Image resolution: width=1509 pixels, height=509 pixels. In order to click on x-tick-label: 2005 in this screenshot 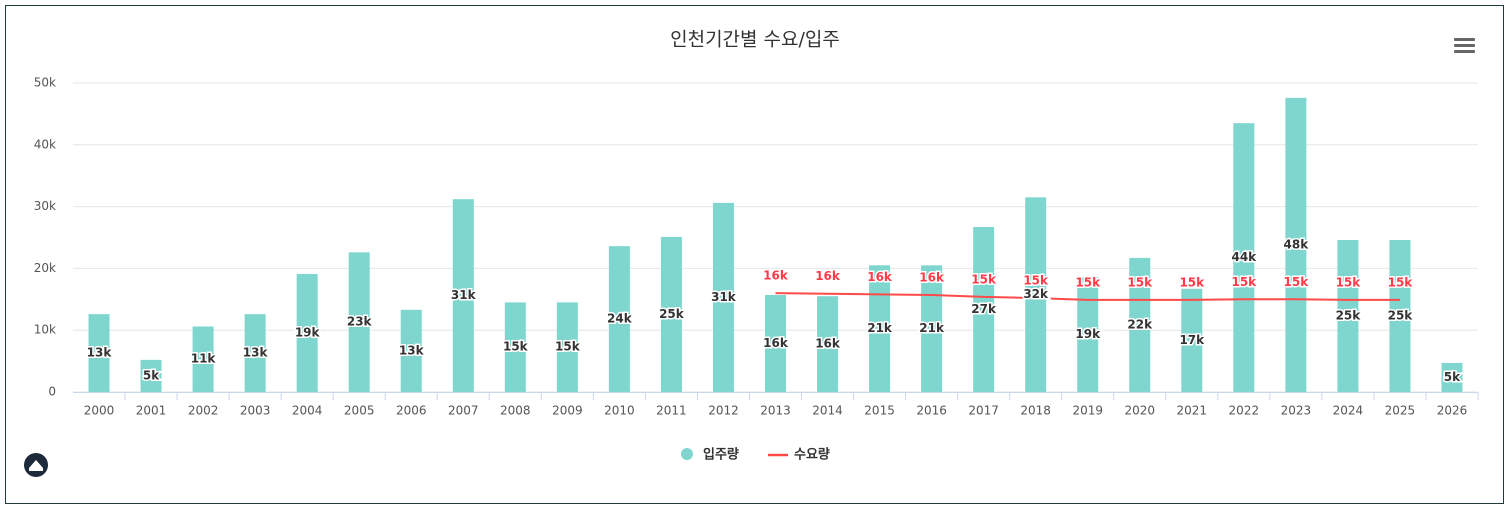, I will do `click(359, 411)`.